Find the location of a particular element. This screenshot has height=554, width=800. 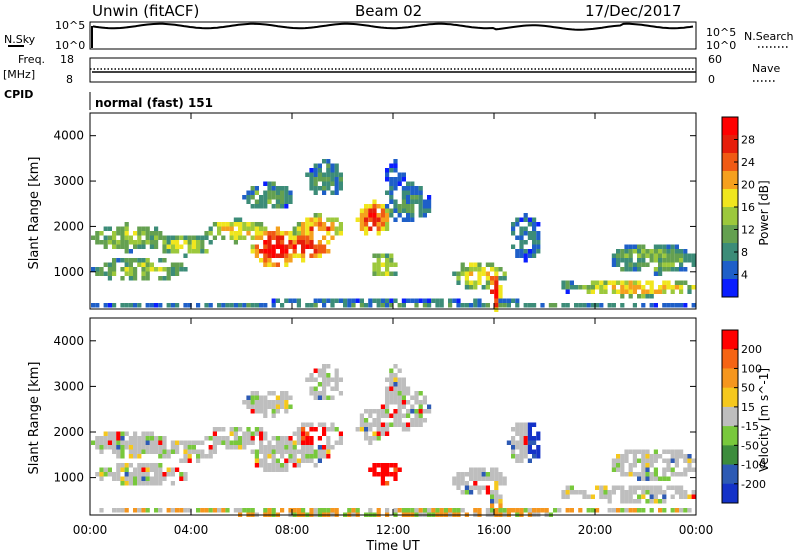

nsky-label: N.Sky is located at coordinates (20, 39).